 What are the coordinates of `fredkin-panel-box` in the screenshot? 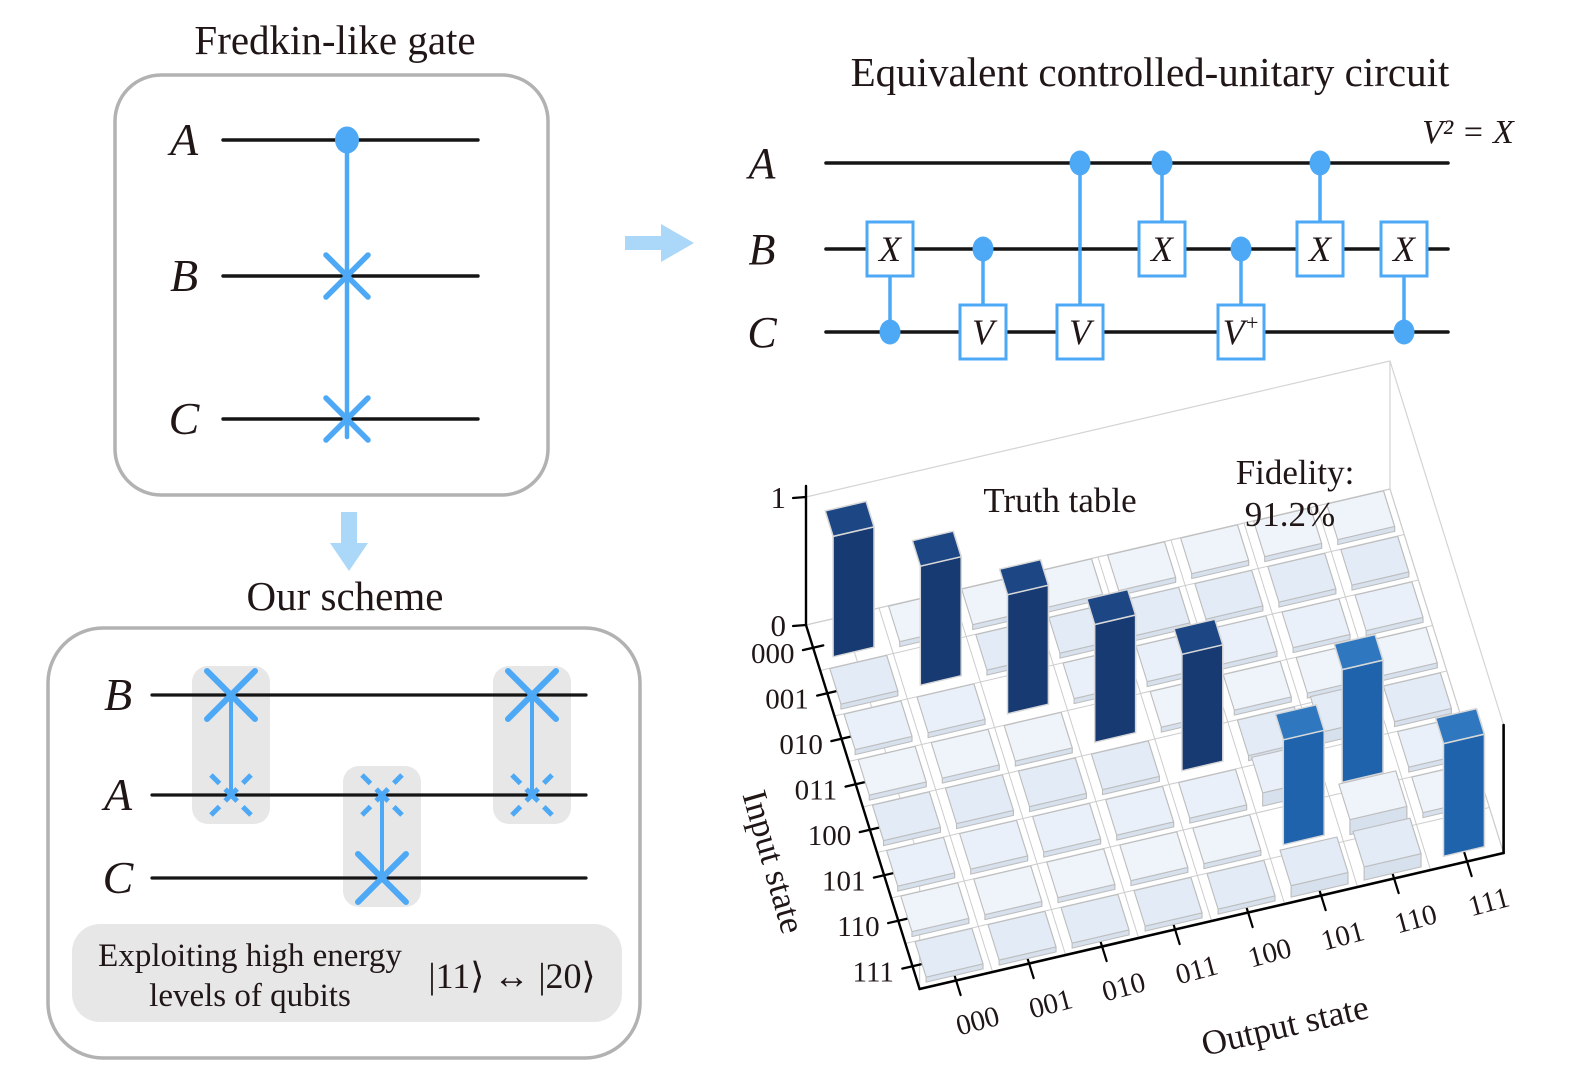 It's located at (331, 285).